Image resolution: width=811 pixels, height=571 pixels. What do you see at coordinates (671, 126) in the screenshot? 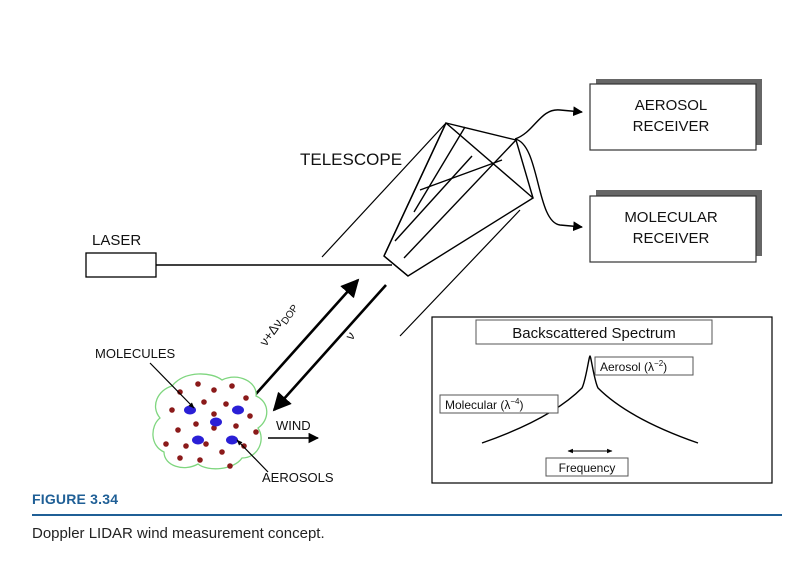
I see `aerosol-receiver-label-2: RECEIVER` at bounding box center [671, 126].